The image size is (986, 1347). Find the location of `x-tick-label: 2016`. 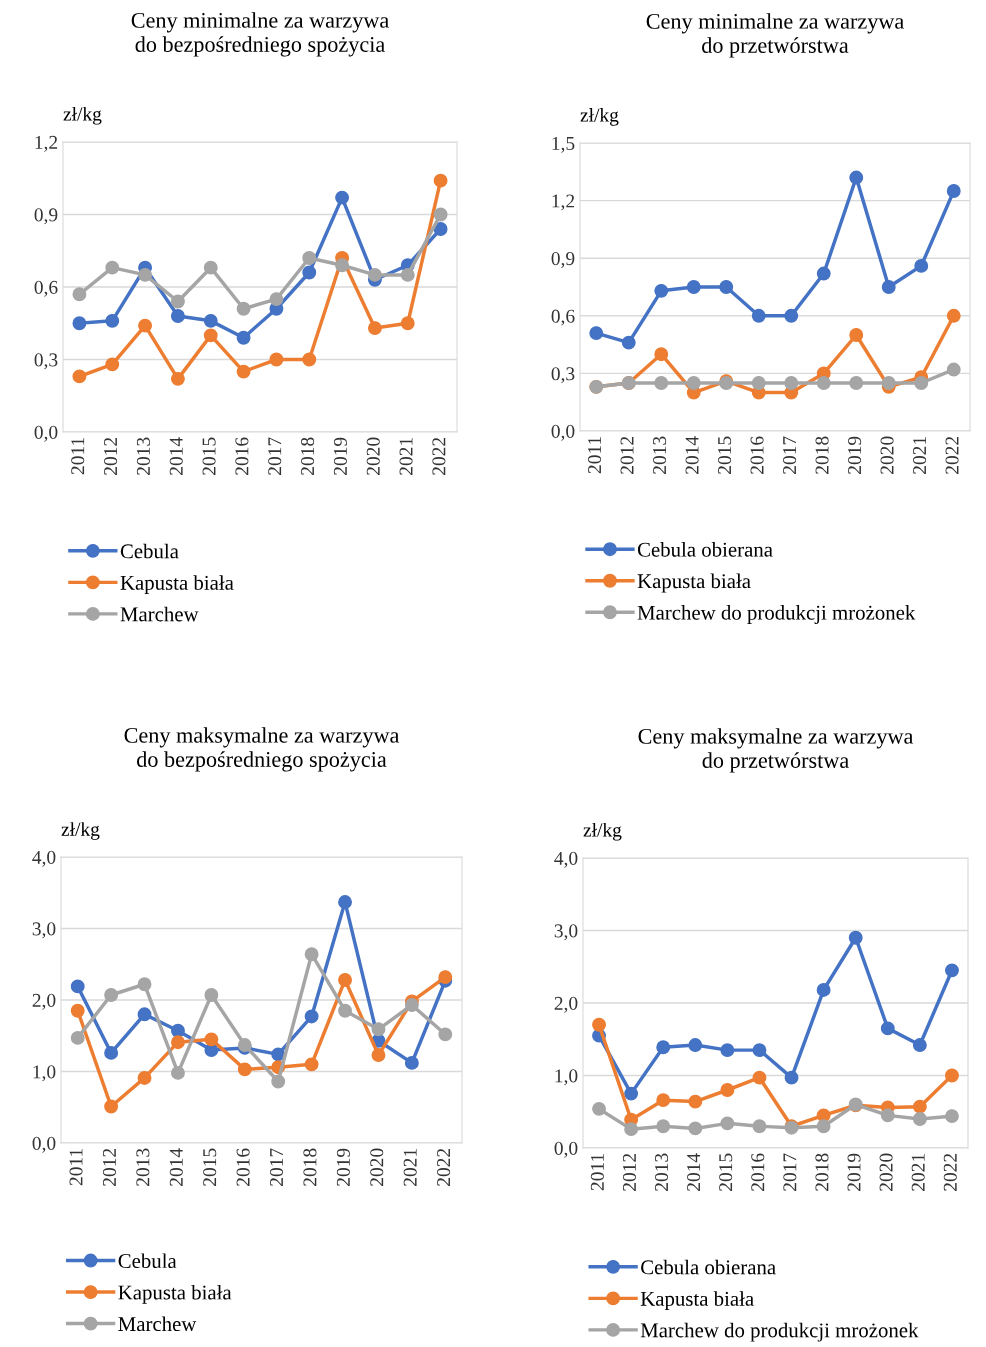

x-tick-label: 2016 is located at coordinates (758, 1172).